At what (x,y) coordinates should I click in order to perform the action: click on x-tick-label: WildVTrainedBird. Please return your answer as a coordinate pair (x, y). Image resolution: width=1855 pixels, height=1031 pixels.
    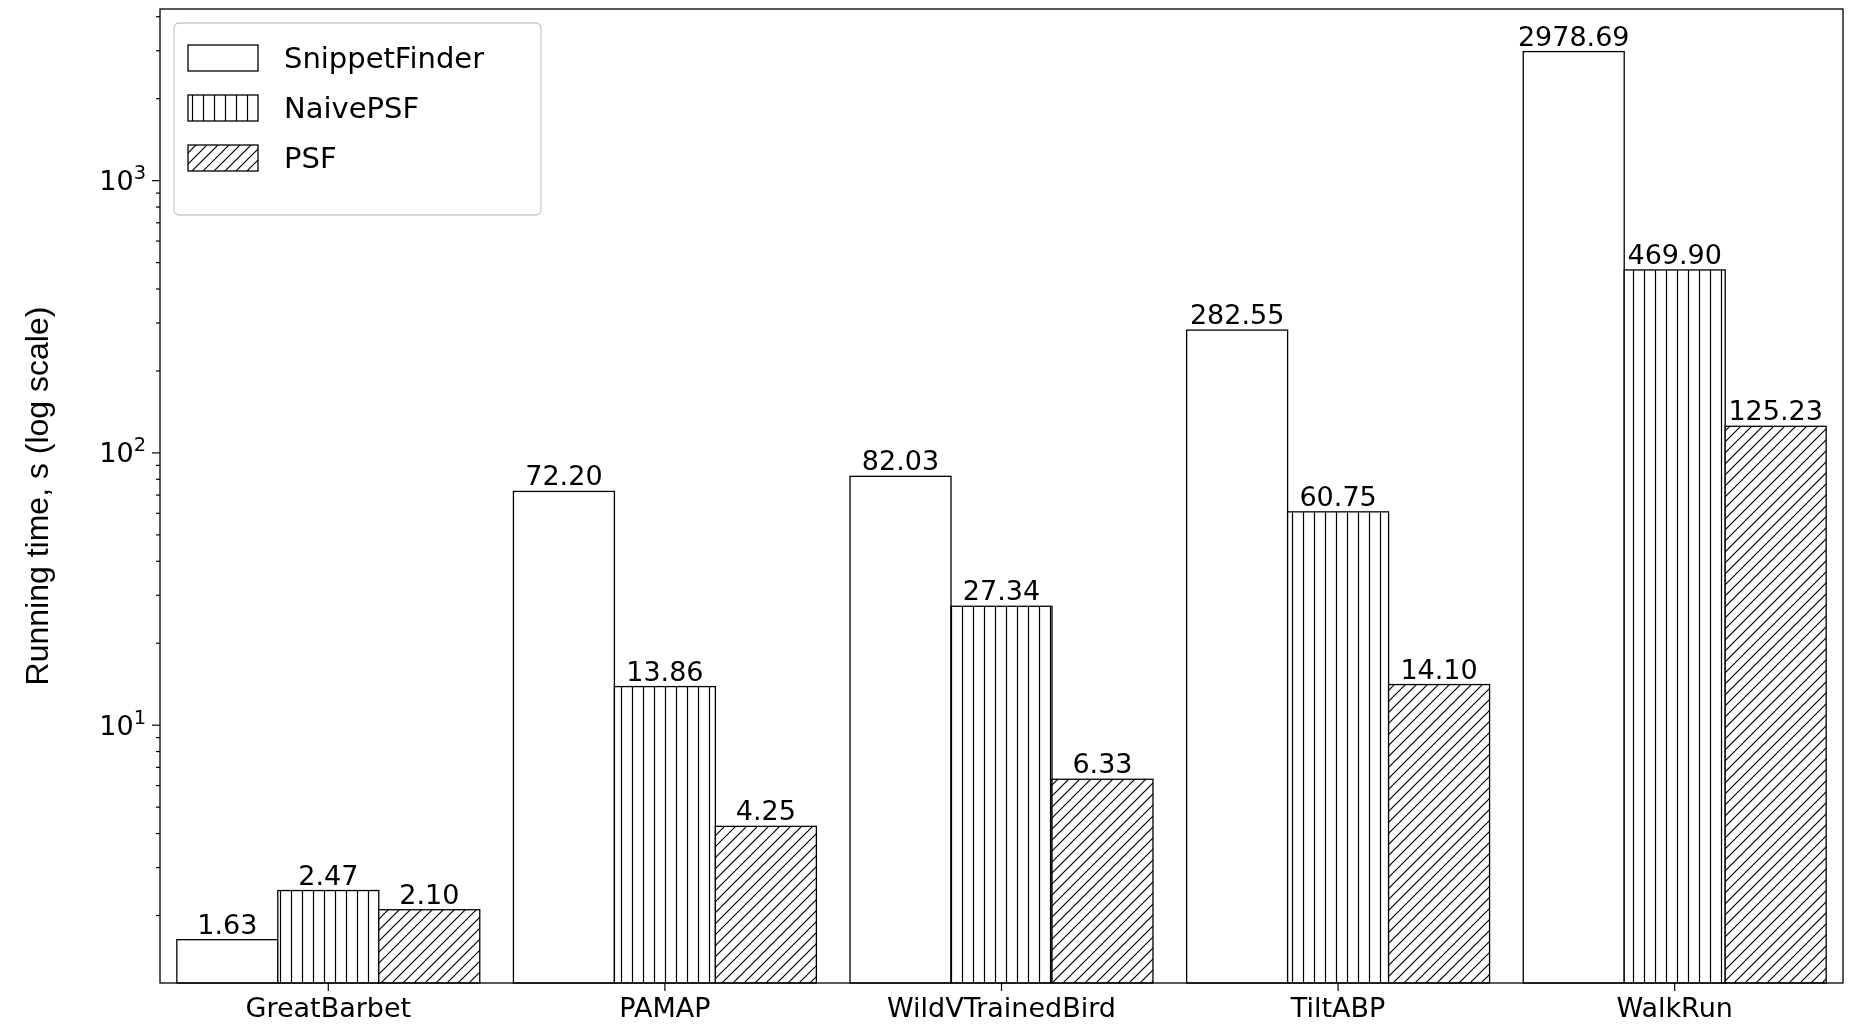
    Looking at the image, I should click on (1001, 1007).